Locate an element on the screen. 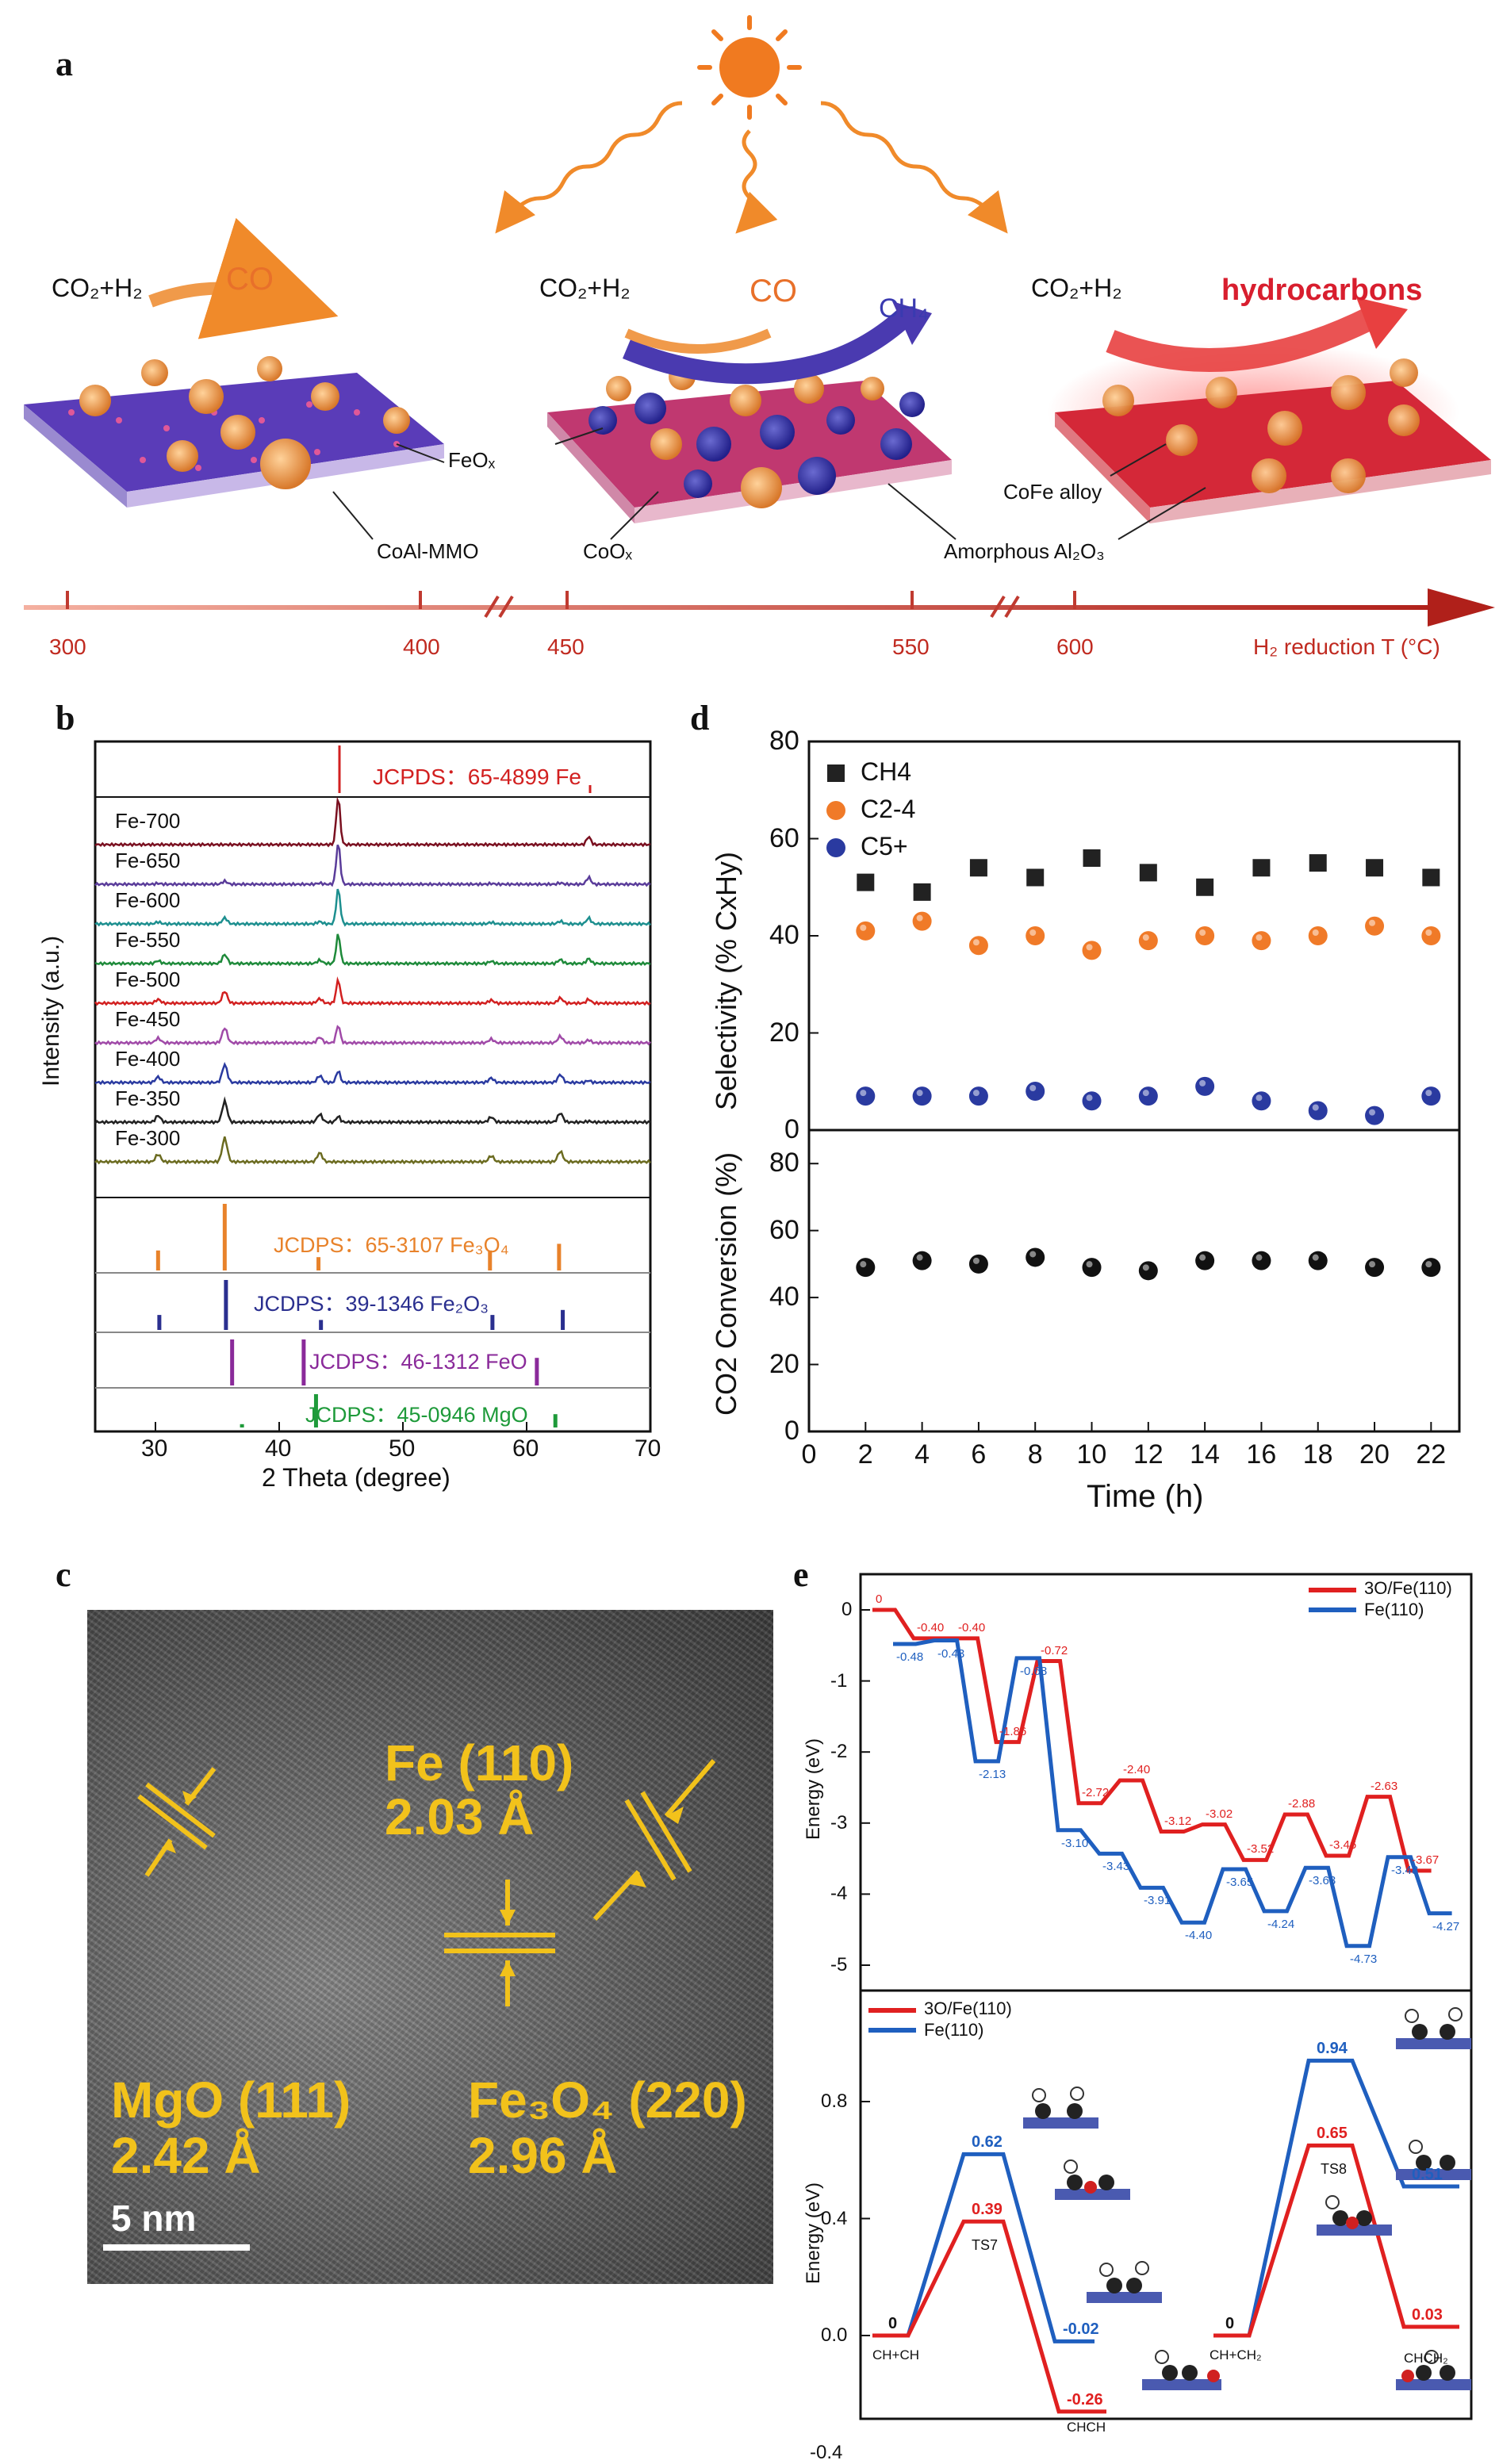  reactant-label-2: CO₂+H₂ is located at coordinates (585, 288).